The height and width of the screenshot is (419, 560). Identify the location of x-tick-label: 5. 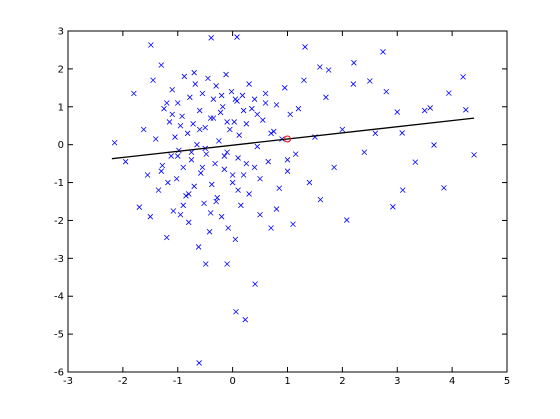
(507, 381).